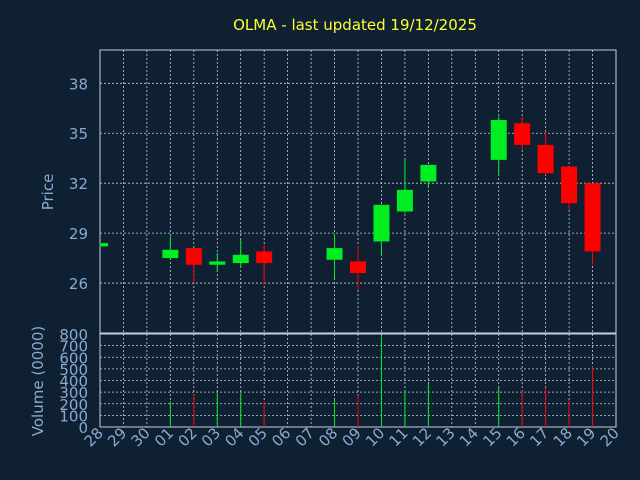 The image size is (640, 480). I want to click on volume-tick-label: 700, so click(73, 347).